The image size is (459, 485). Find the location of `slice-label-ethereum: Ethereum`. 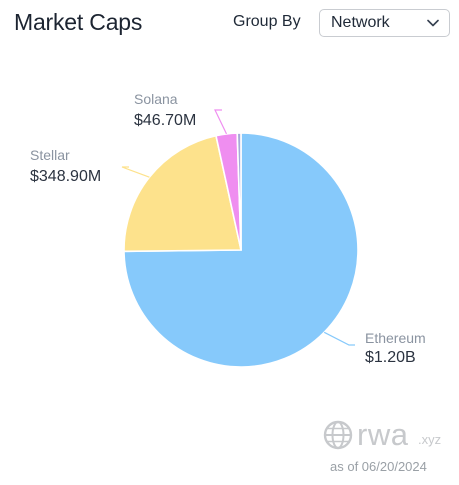

slice-label-ethereum: Ethereum is located at coordinates (395, 338).